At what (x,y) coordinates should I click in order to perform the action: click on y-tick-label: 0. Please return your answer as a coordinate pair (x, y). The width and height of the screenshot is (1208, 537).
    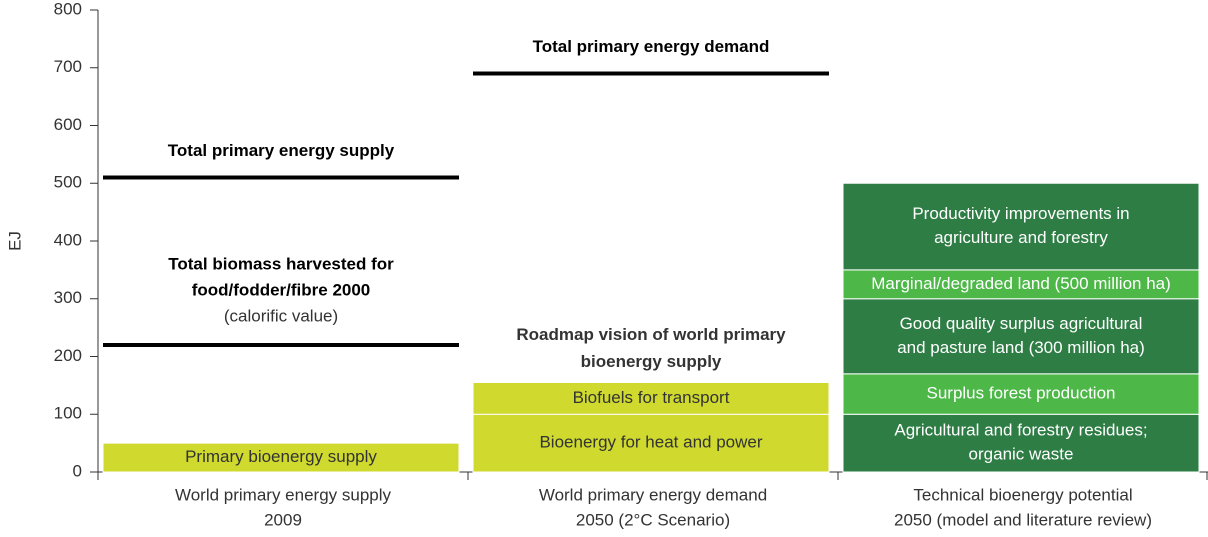
    Looking at the image, I should click on (77, 470).